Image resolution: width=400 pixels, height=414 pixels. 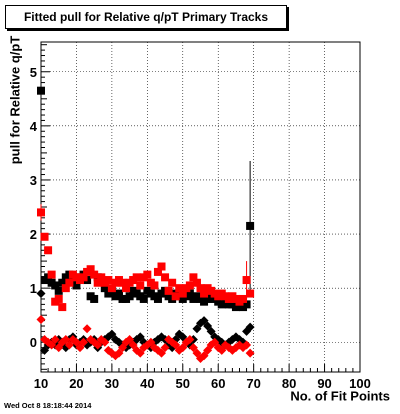 I want to click on x-tick-label: 10, so click(x=41, y=383).